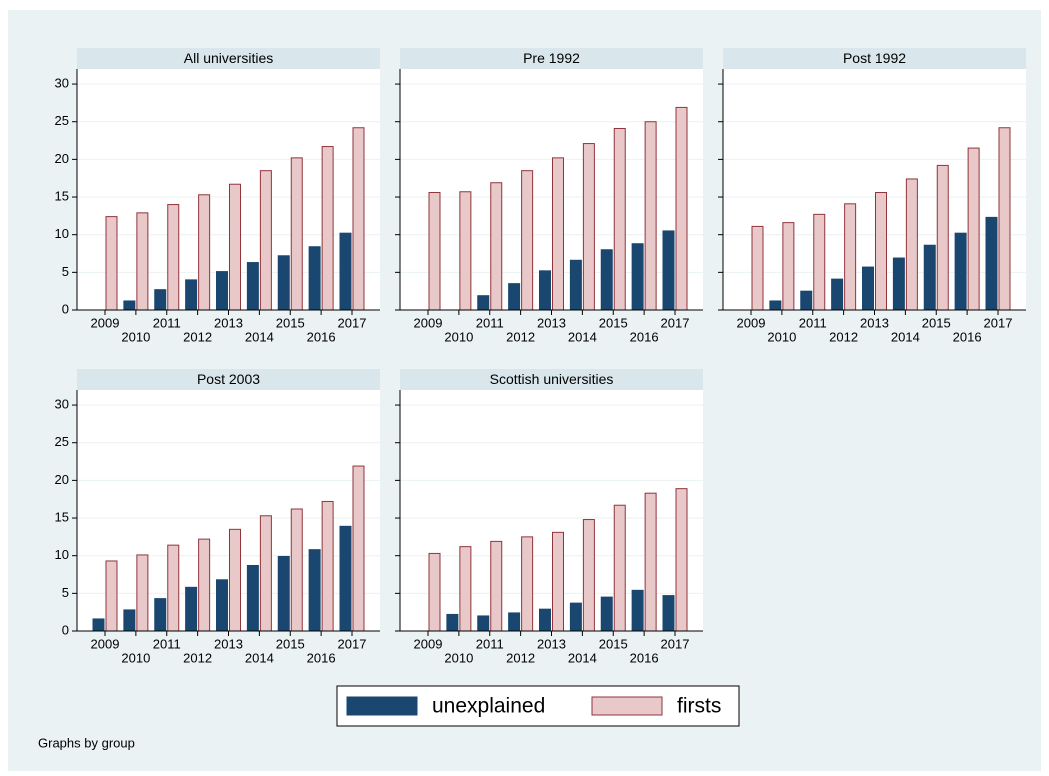 Image resolution: width=1049 pixels, height=776 pixels. What do you see at coordinates (874, 189) in the screenshot?
I see `plot-area` at bounding box center [874, 189].